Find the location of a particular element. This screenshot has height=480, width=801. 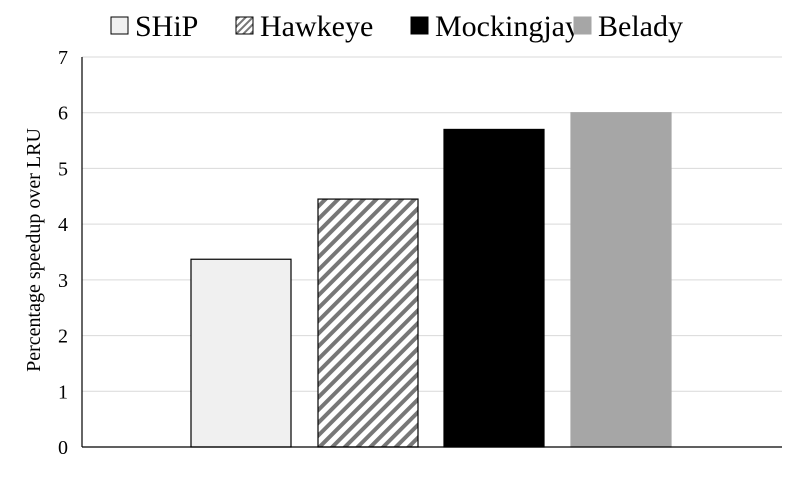

y-tick-label: 7 is located at coordinates (63, 58).